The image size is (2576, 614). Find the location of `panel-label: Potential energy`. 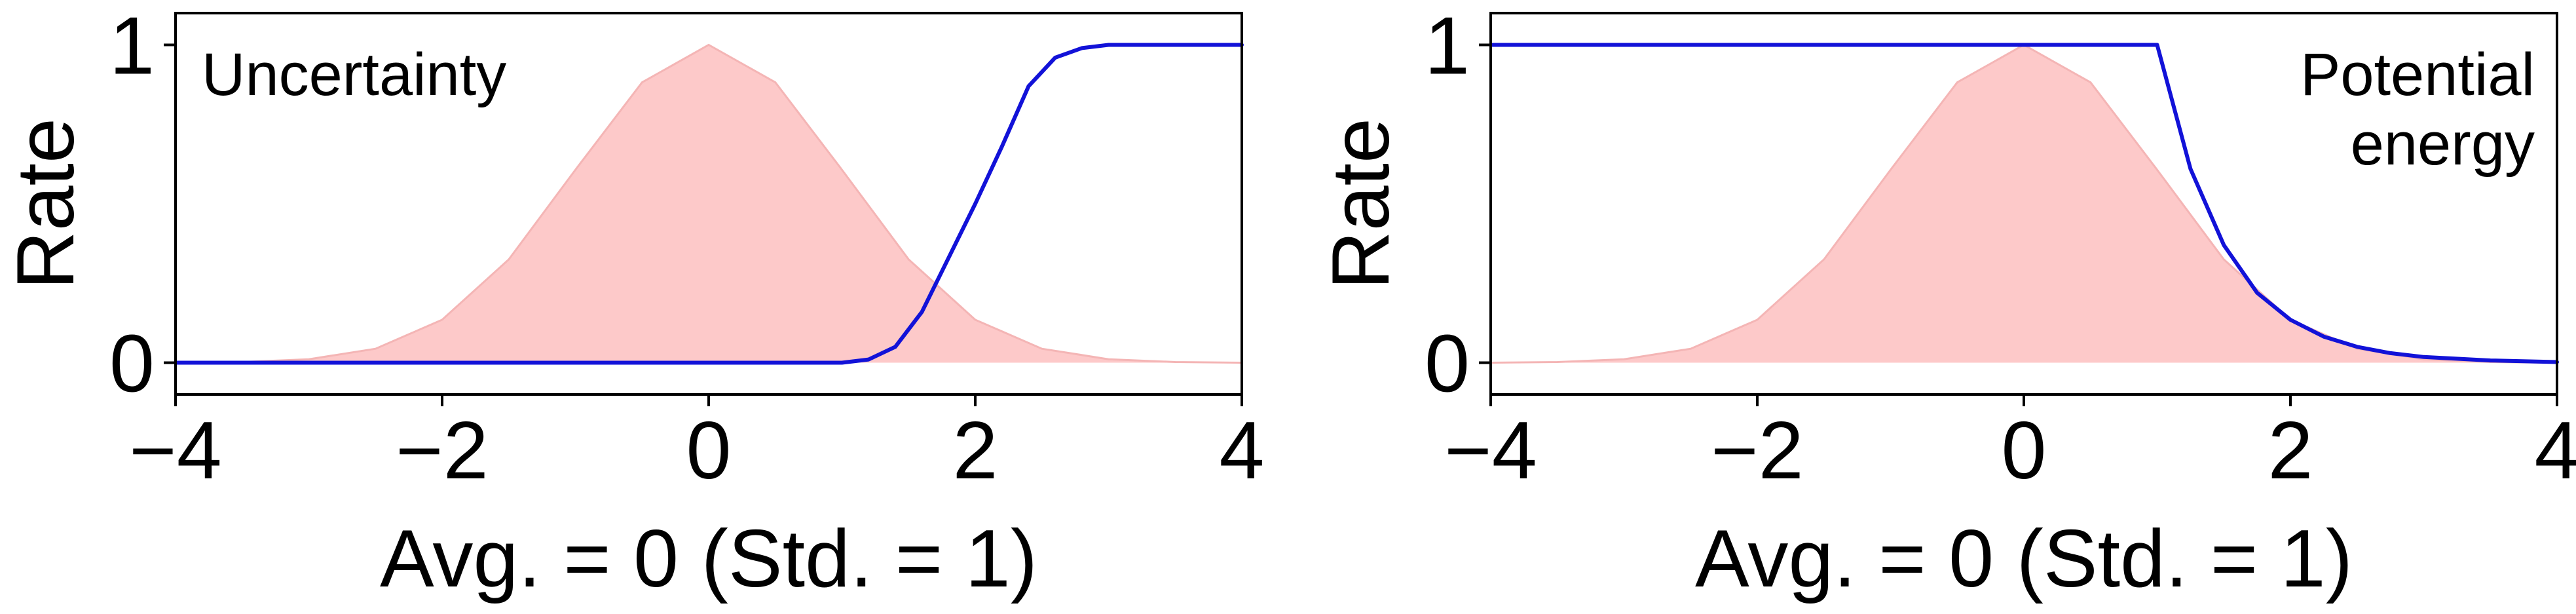

panel-label: Potential energy is located at coordinates (2417, 109).